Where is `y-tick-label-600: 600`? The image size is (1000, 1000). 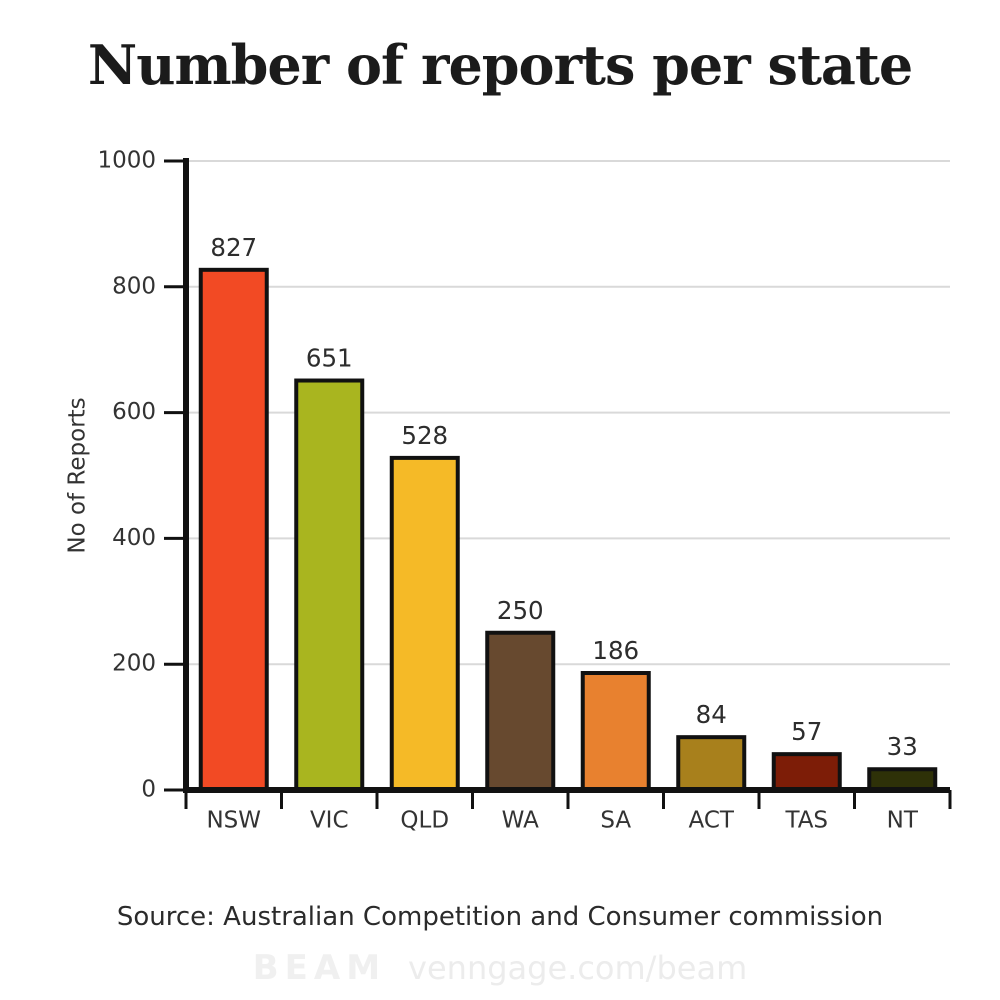
y-tick-label-600: 600 is located at coordinates (134, 412).